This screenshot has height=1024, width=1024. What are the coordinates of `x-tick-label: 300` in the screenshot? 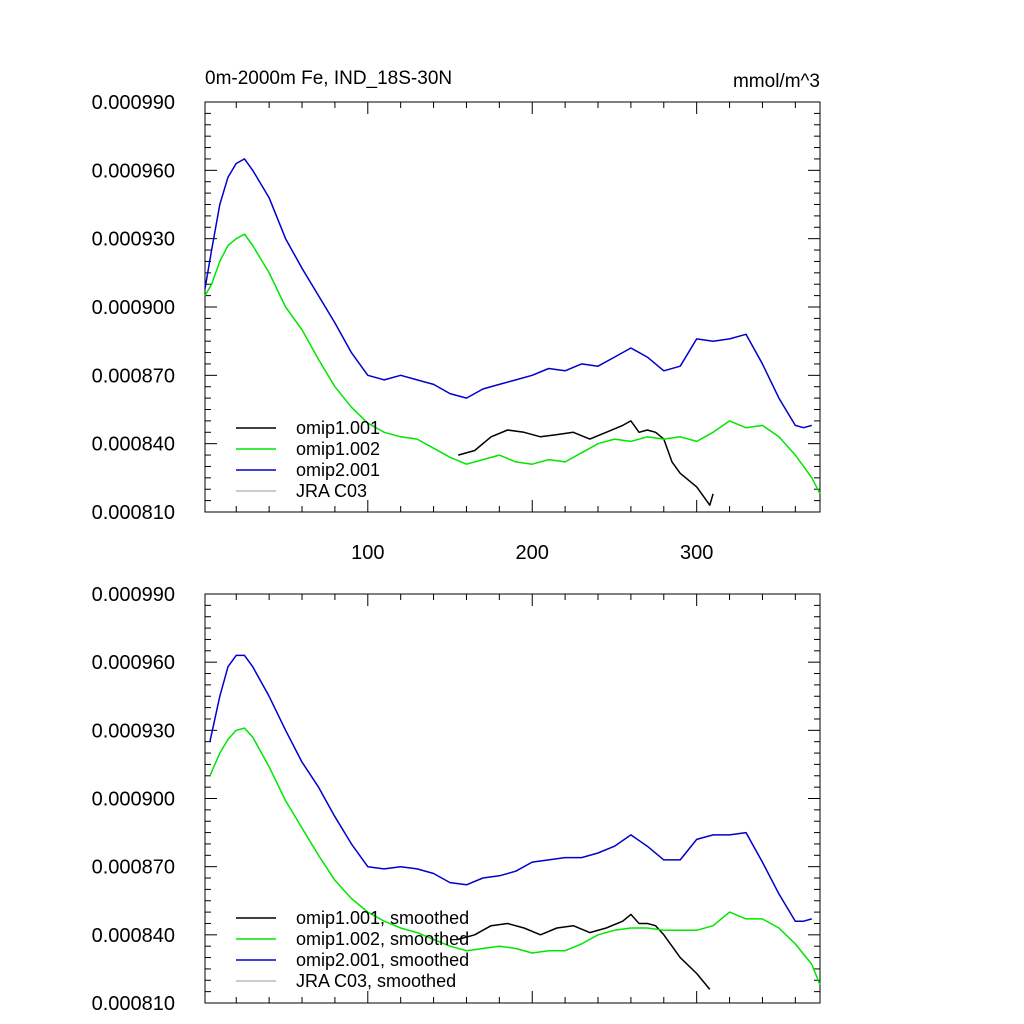 It's located at (696, 553).